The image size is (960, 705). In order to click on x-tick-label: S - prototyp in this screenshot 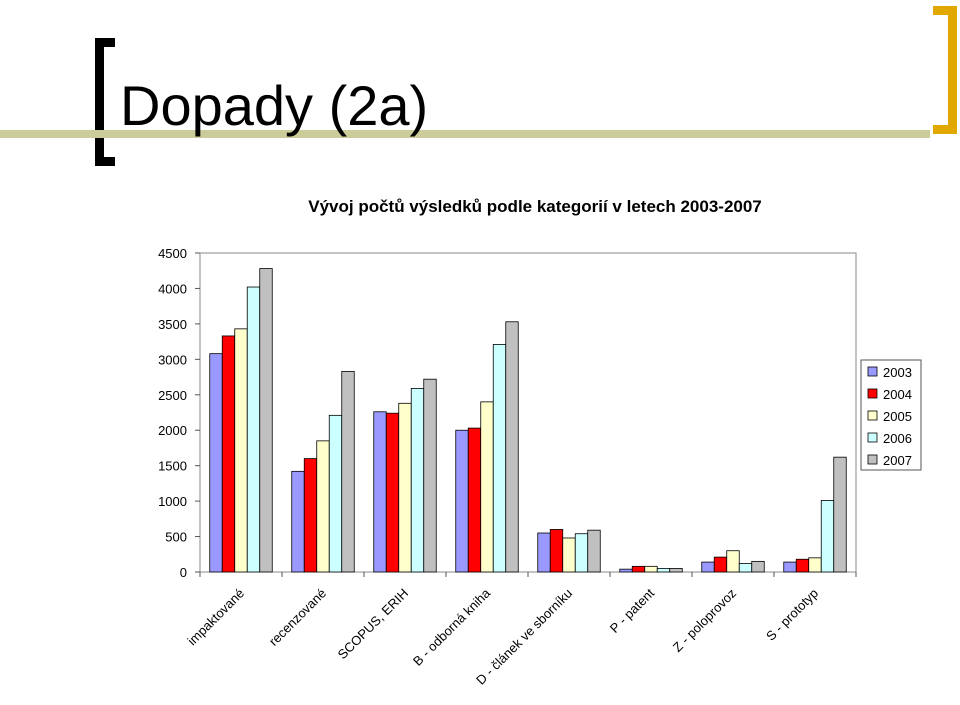, I will do `click(792, 615)`.